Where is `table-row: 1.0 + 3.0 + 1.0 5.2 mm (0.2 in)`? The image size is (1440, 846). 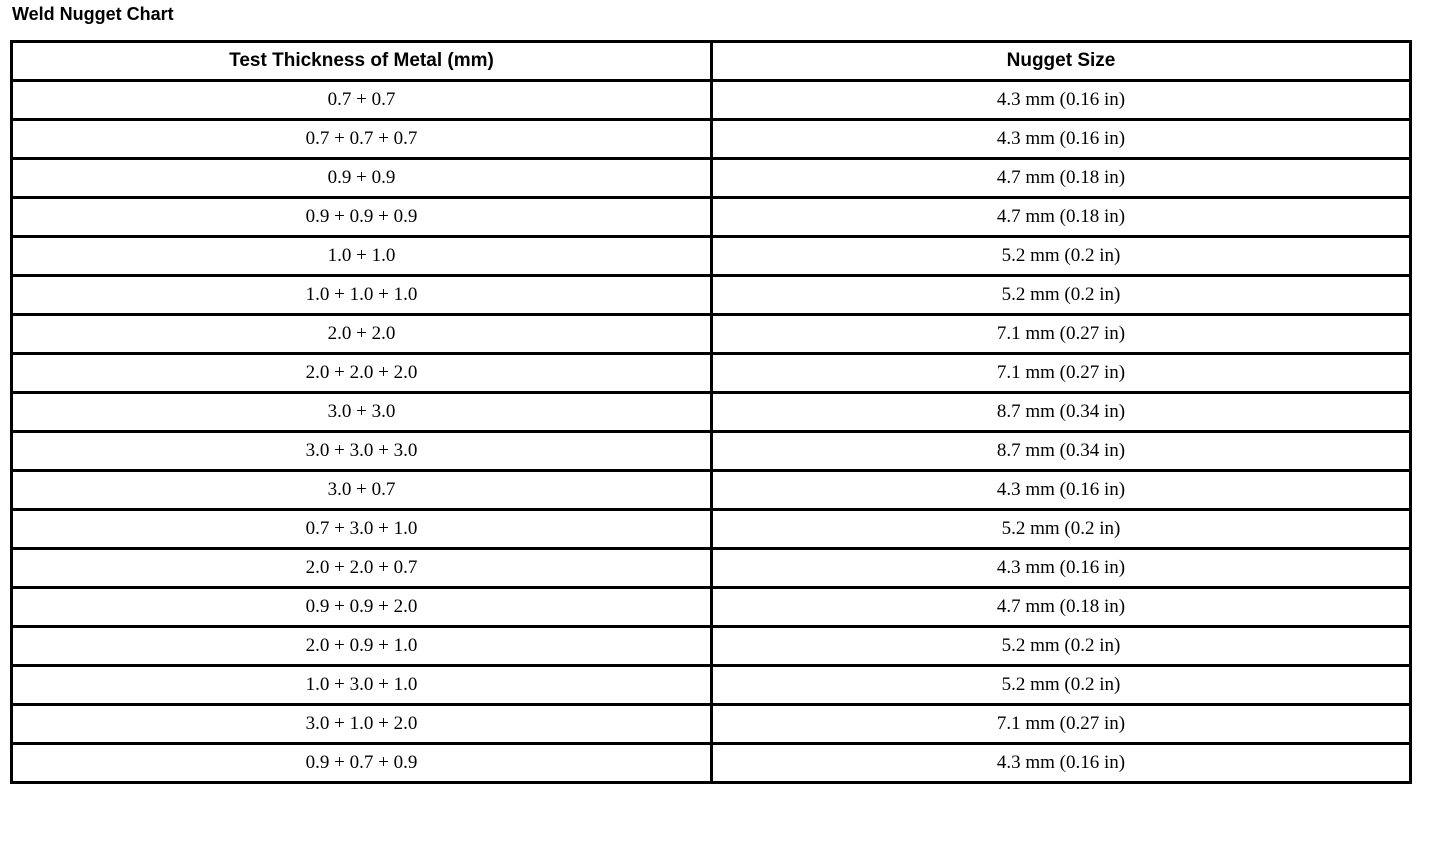
table-row: 1.0 + 3.0 + 1.0 5.2 mm (0.2 in) is located at coordinates (711, 685).